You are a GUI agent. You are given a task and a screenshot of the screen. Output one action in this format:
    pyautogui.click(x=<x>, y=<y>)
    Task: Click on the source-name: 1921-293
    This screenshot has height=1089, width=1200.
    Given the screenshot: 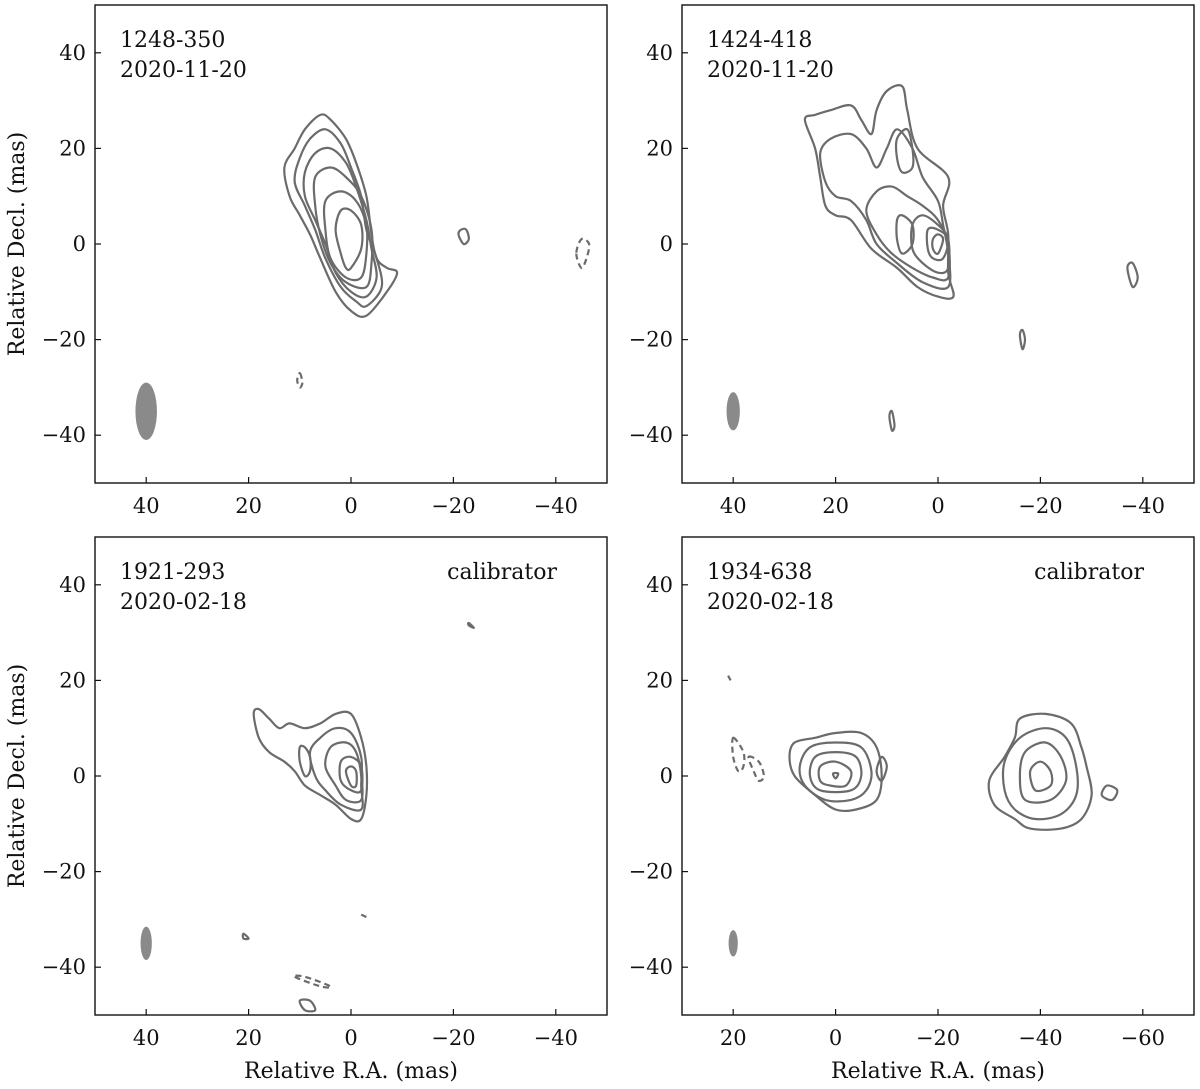 What is the action you would take?
    pyautogui.click(x=172, y=572)
    